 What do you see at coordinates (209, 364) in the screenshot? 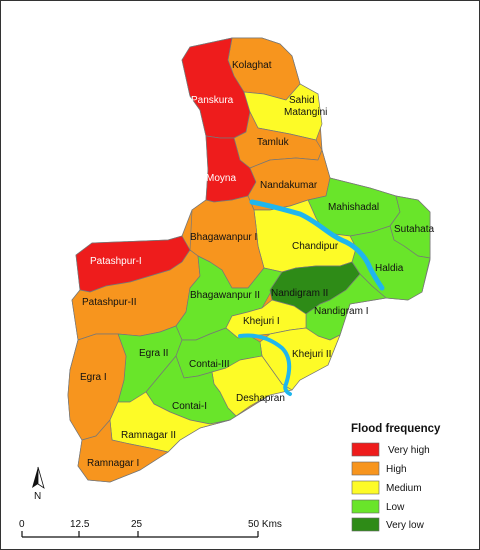
I see `label-contai-iii: Contai-III` at bounding box center [209, 364].